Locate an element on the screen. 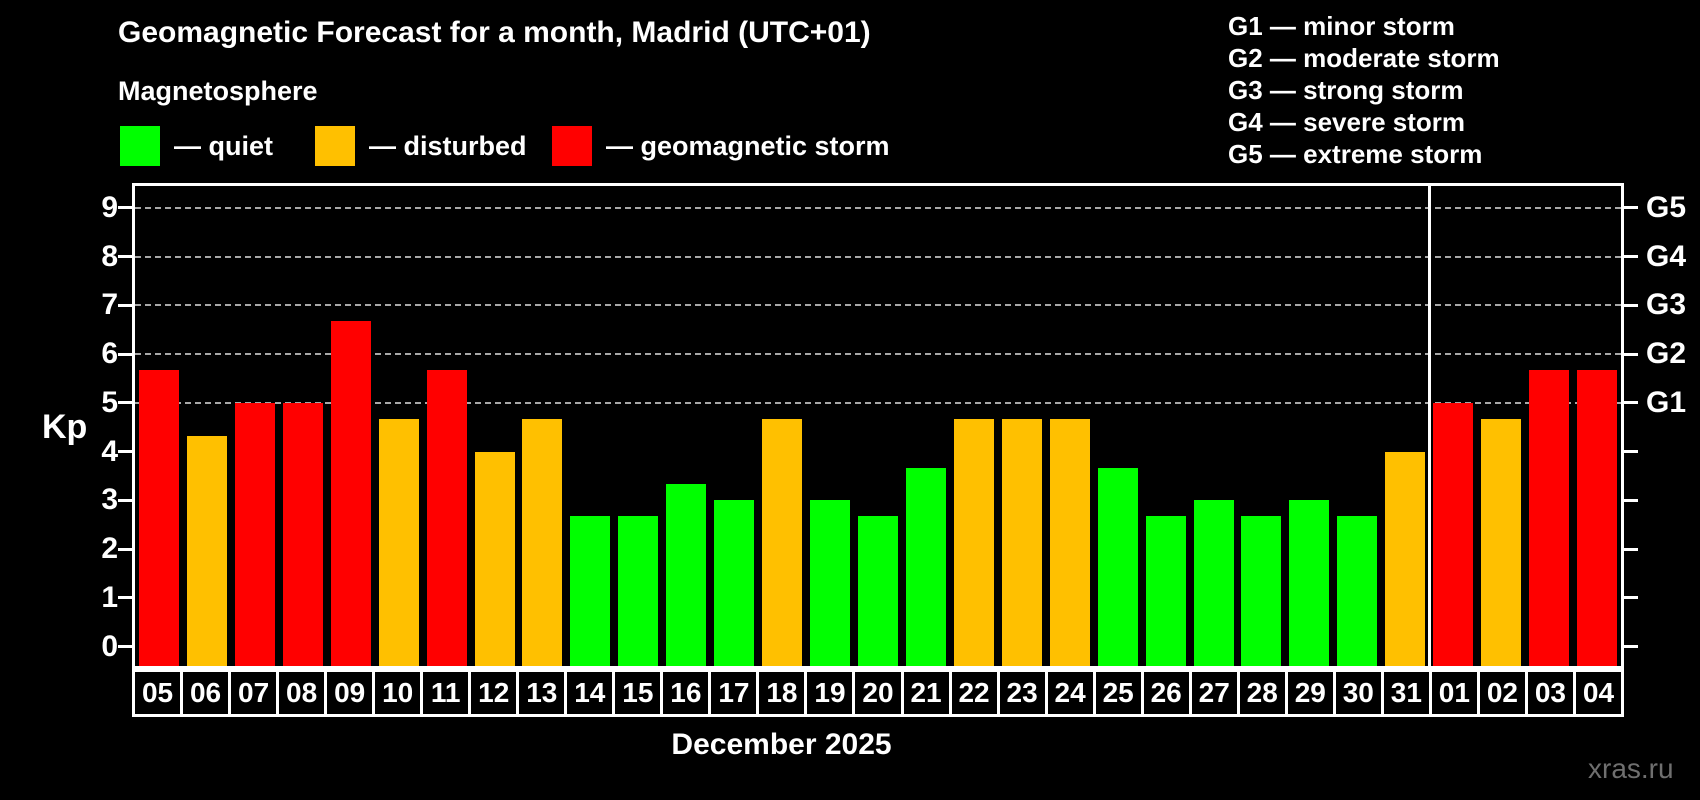 This screenshot has width=1700, height=800. day-label-cell-15: 15 is located at coordinates (638, 693).